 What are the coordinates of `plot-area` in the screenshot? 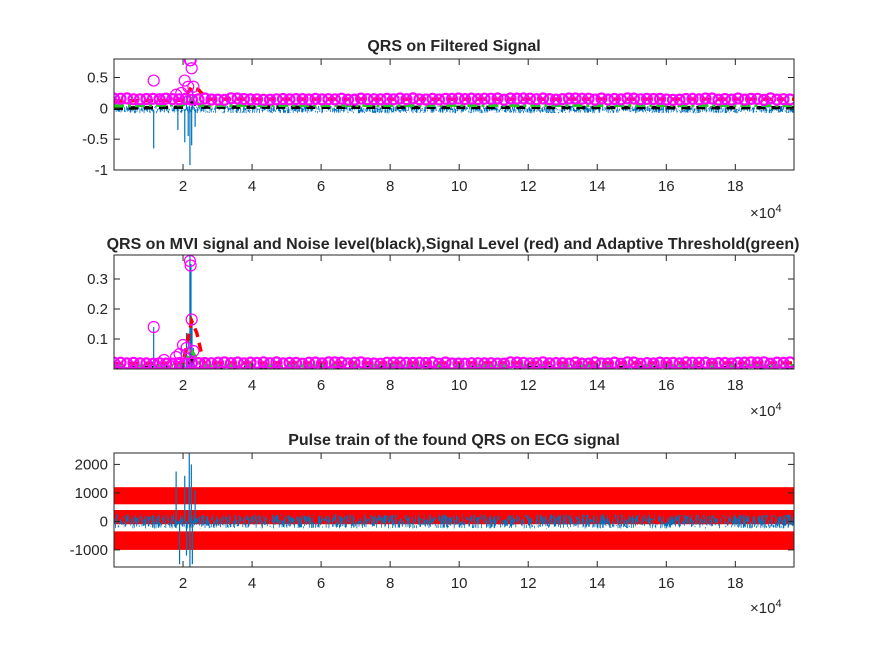 It's located at (454, 114).